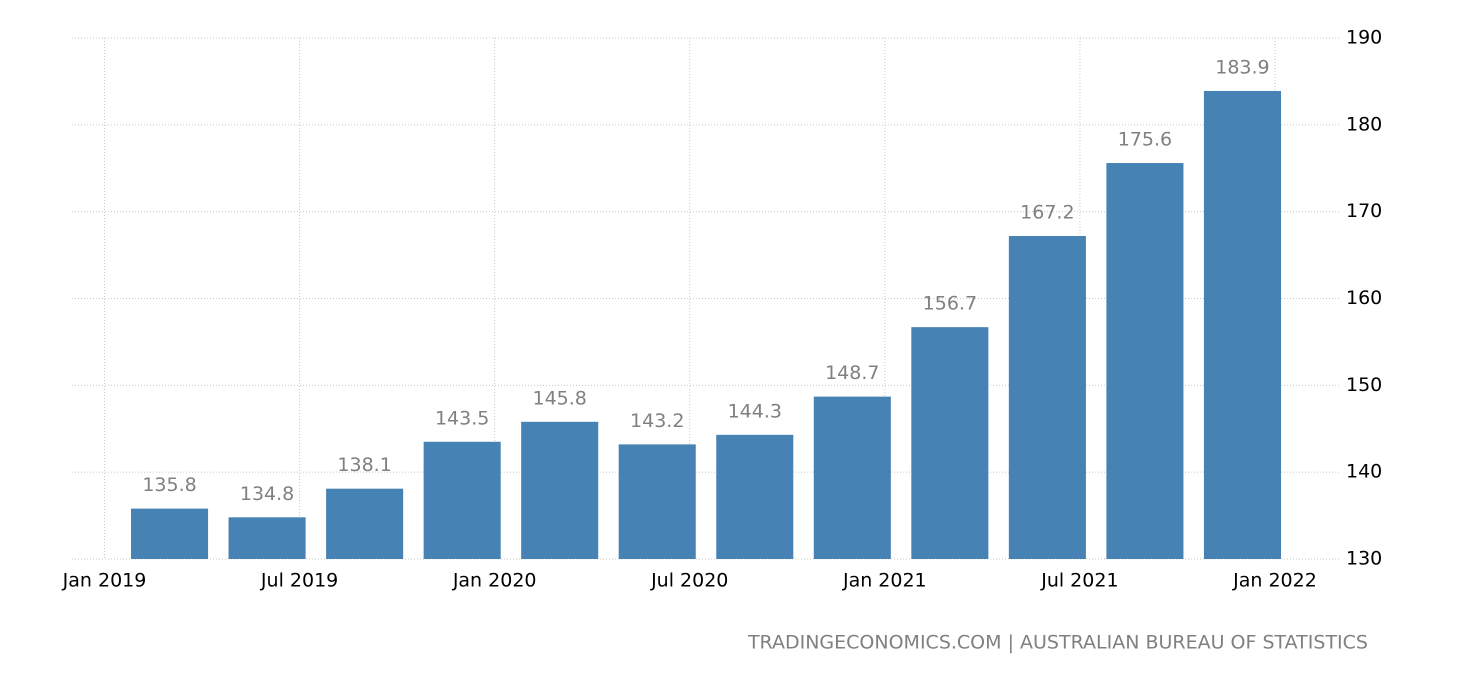  What do you see at coordinates (364, 465) in the screenshot?
I see `value-label: 138.1` at bounding box center [364, 465].